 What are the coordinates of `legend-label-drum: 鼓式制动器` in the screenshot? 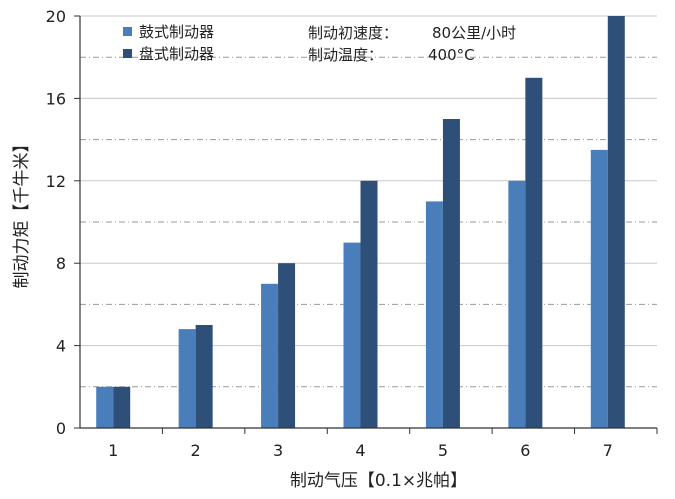 It's located at (176, 32).